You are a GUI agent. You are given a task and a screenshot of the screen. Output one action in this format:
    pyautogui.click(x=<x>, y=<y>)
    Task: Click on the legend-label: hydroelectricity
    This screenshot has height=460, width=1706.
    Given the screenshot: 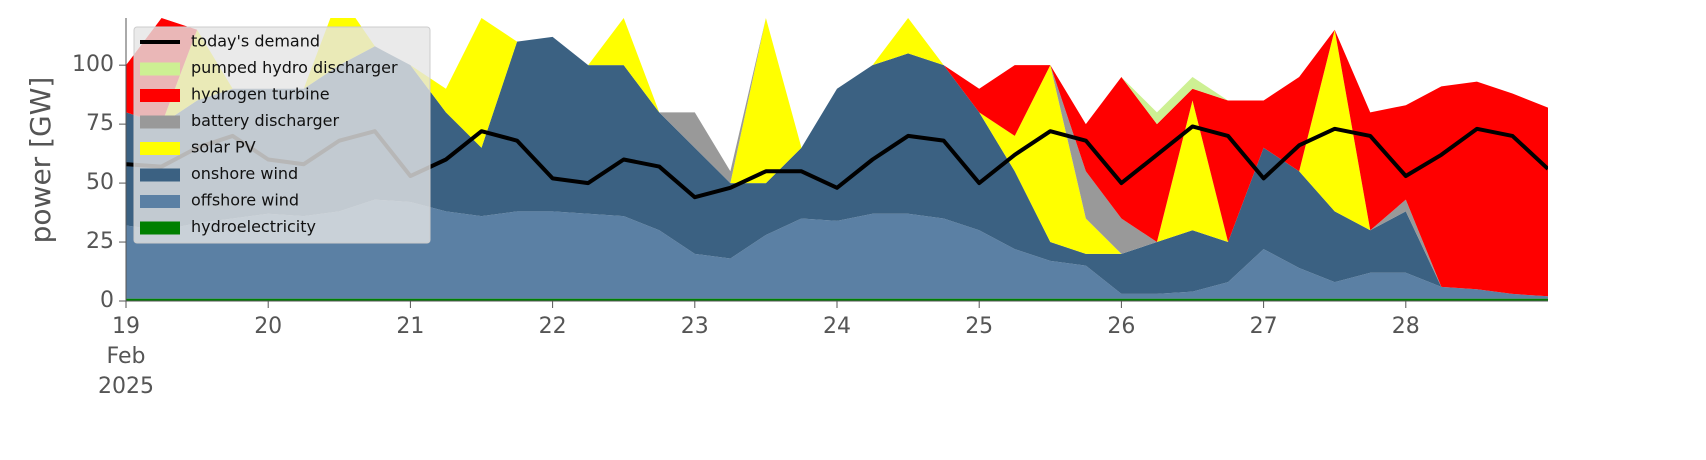 What is the action you would take?
    pyautogui.click(x=253, y=226)
    